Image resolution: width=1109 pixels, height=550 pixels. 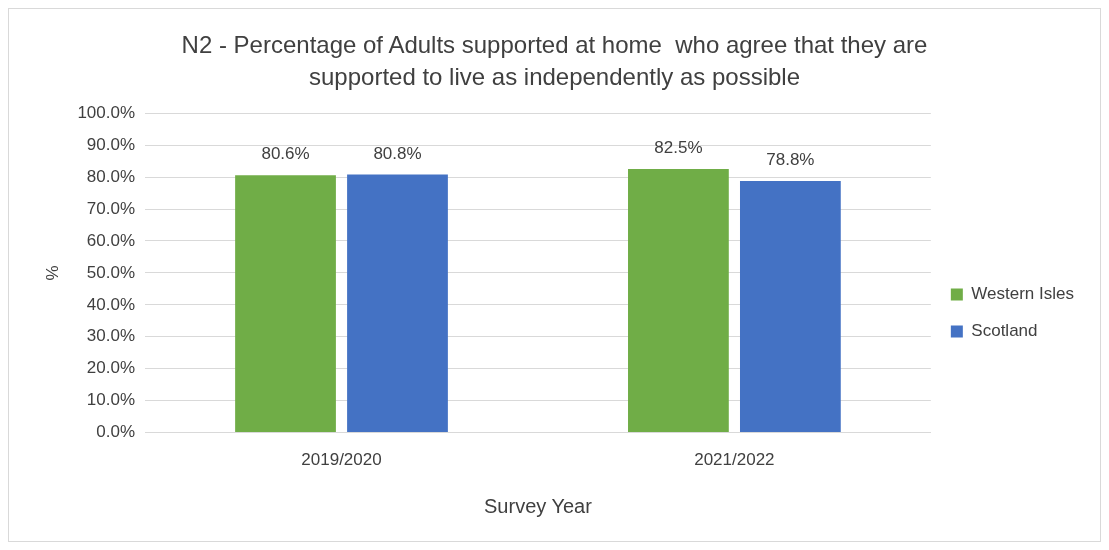 I want to click on y-tick-label: 70.0%, so click(x=111, y=208).